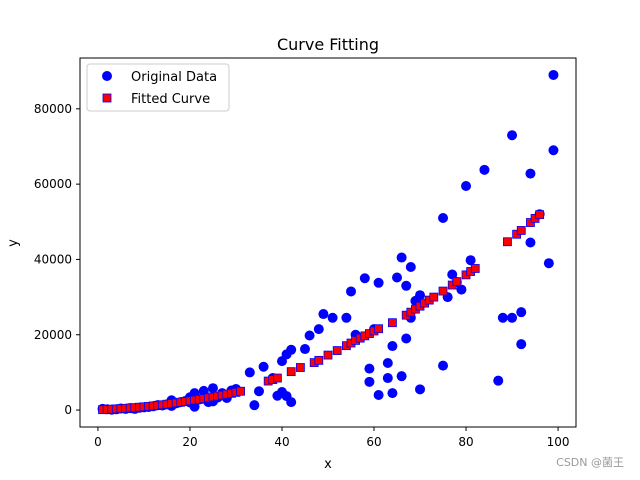 The image size is (640, 480). What do you see at coordinates (170, 99) in the screenshot?
I see `legend-label-fitted-curve: Fitted Curve` at bounding box center [170, 99].